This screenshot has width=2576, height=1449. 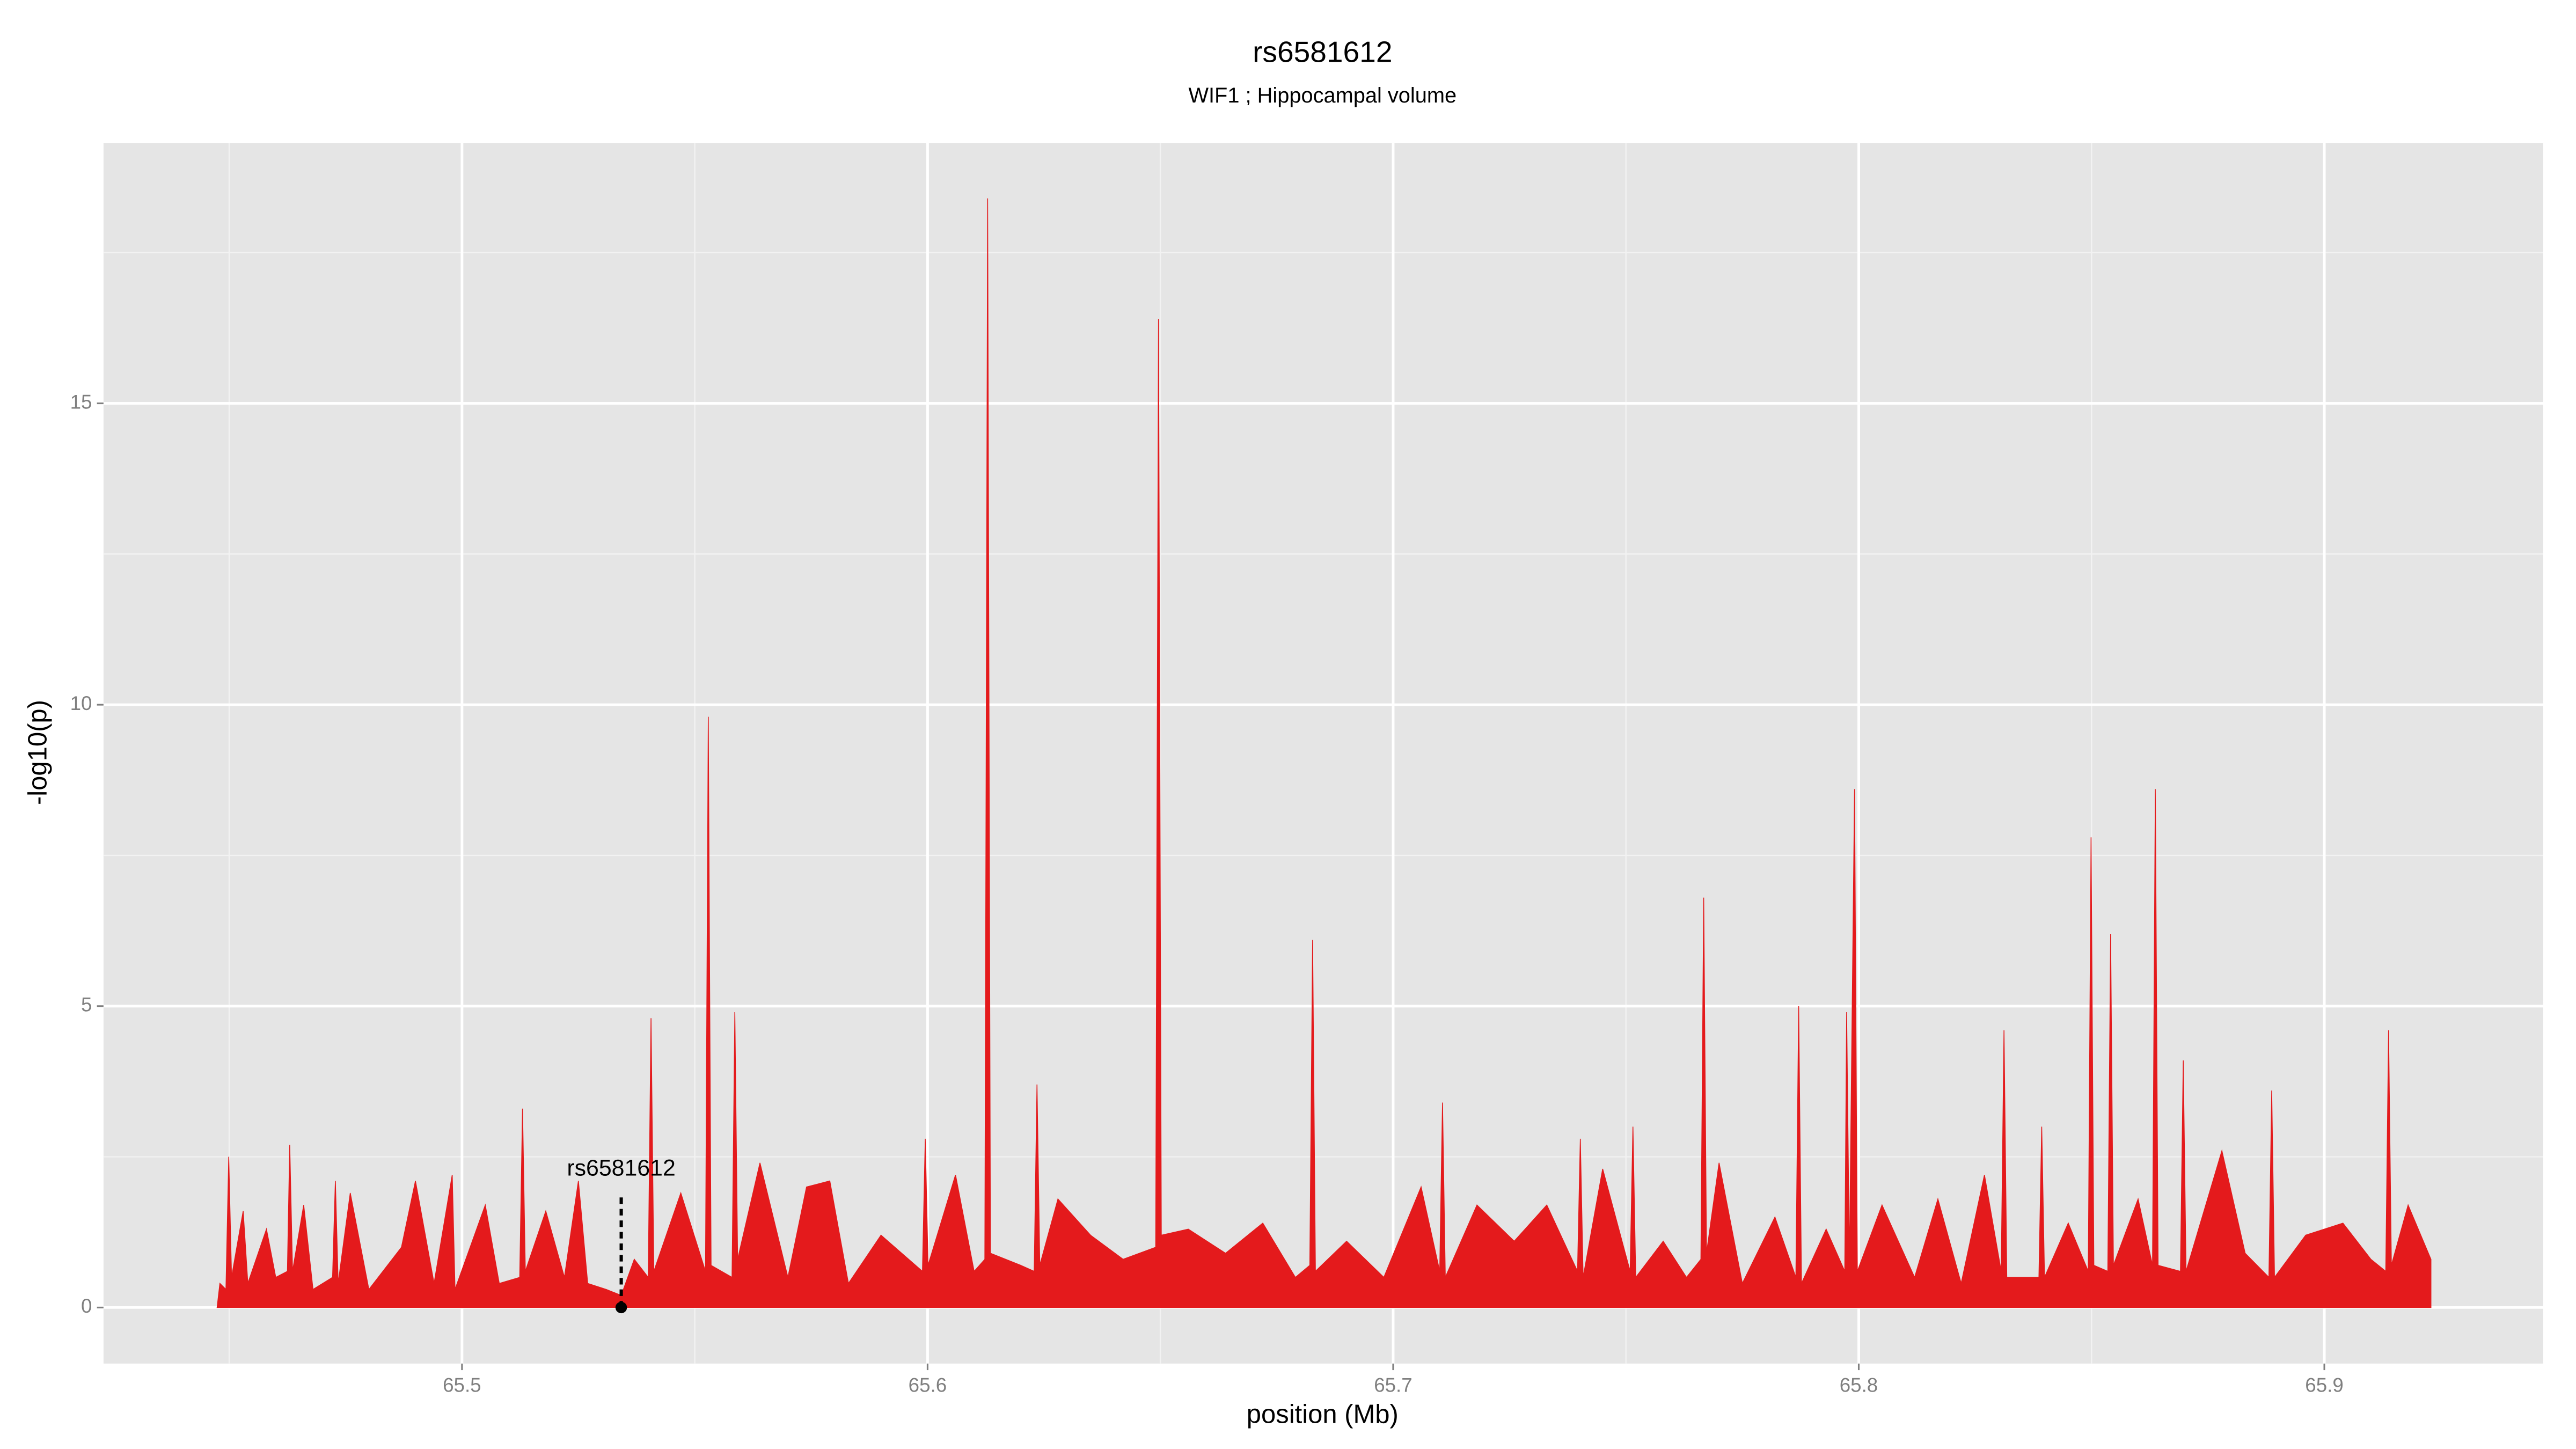 What do you see at coordinates (86, 1306) in the screenshot?
I see `y-tick-label: 0` at bounding box center [86, 1306].